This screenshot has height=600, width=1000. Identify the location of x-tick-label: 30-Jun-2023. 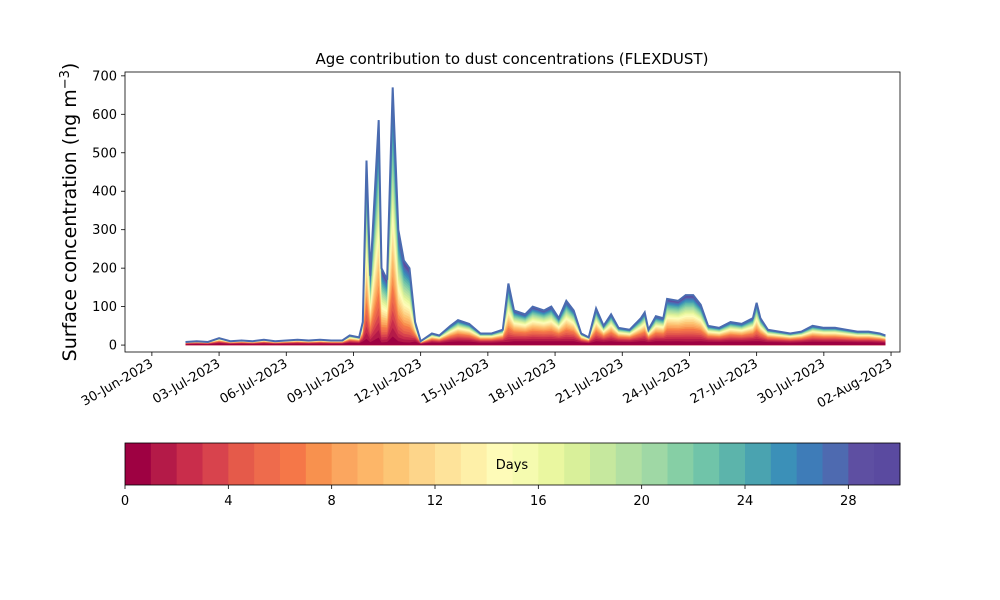
(117, 382).